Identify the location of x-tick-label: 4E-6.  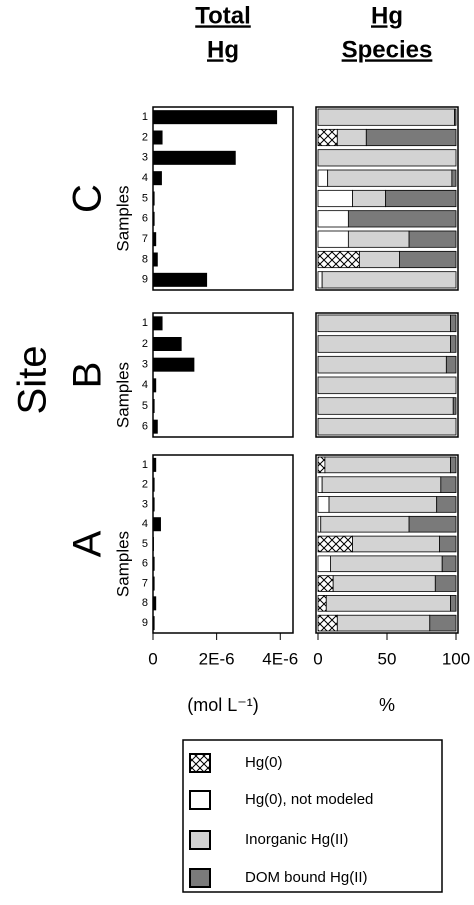
(280, 658).